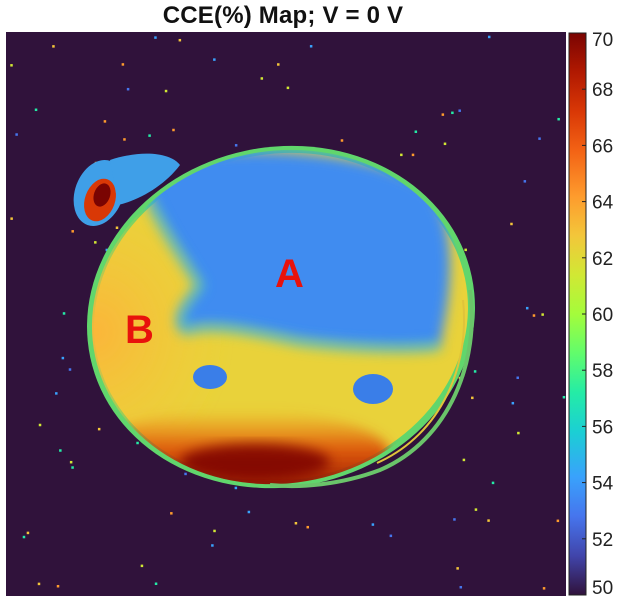 The image size is (626, 603). Describe the element at coordinates (602, 40) in the screenshot. I see `colorbar-tick-label: 70` at that location.